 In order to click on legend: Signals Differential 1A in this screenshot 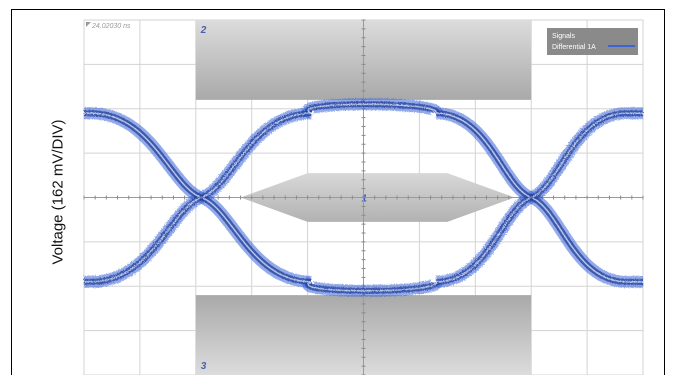, I will do `click(592, 41)`.